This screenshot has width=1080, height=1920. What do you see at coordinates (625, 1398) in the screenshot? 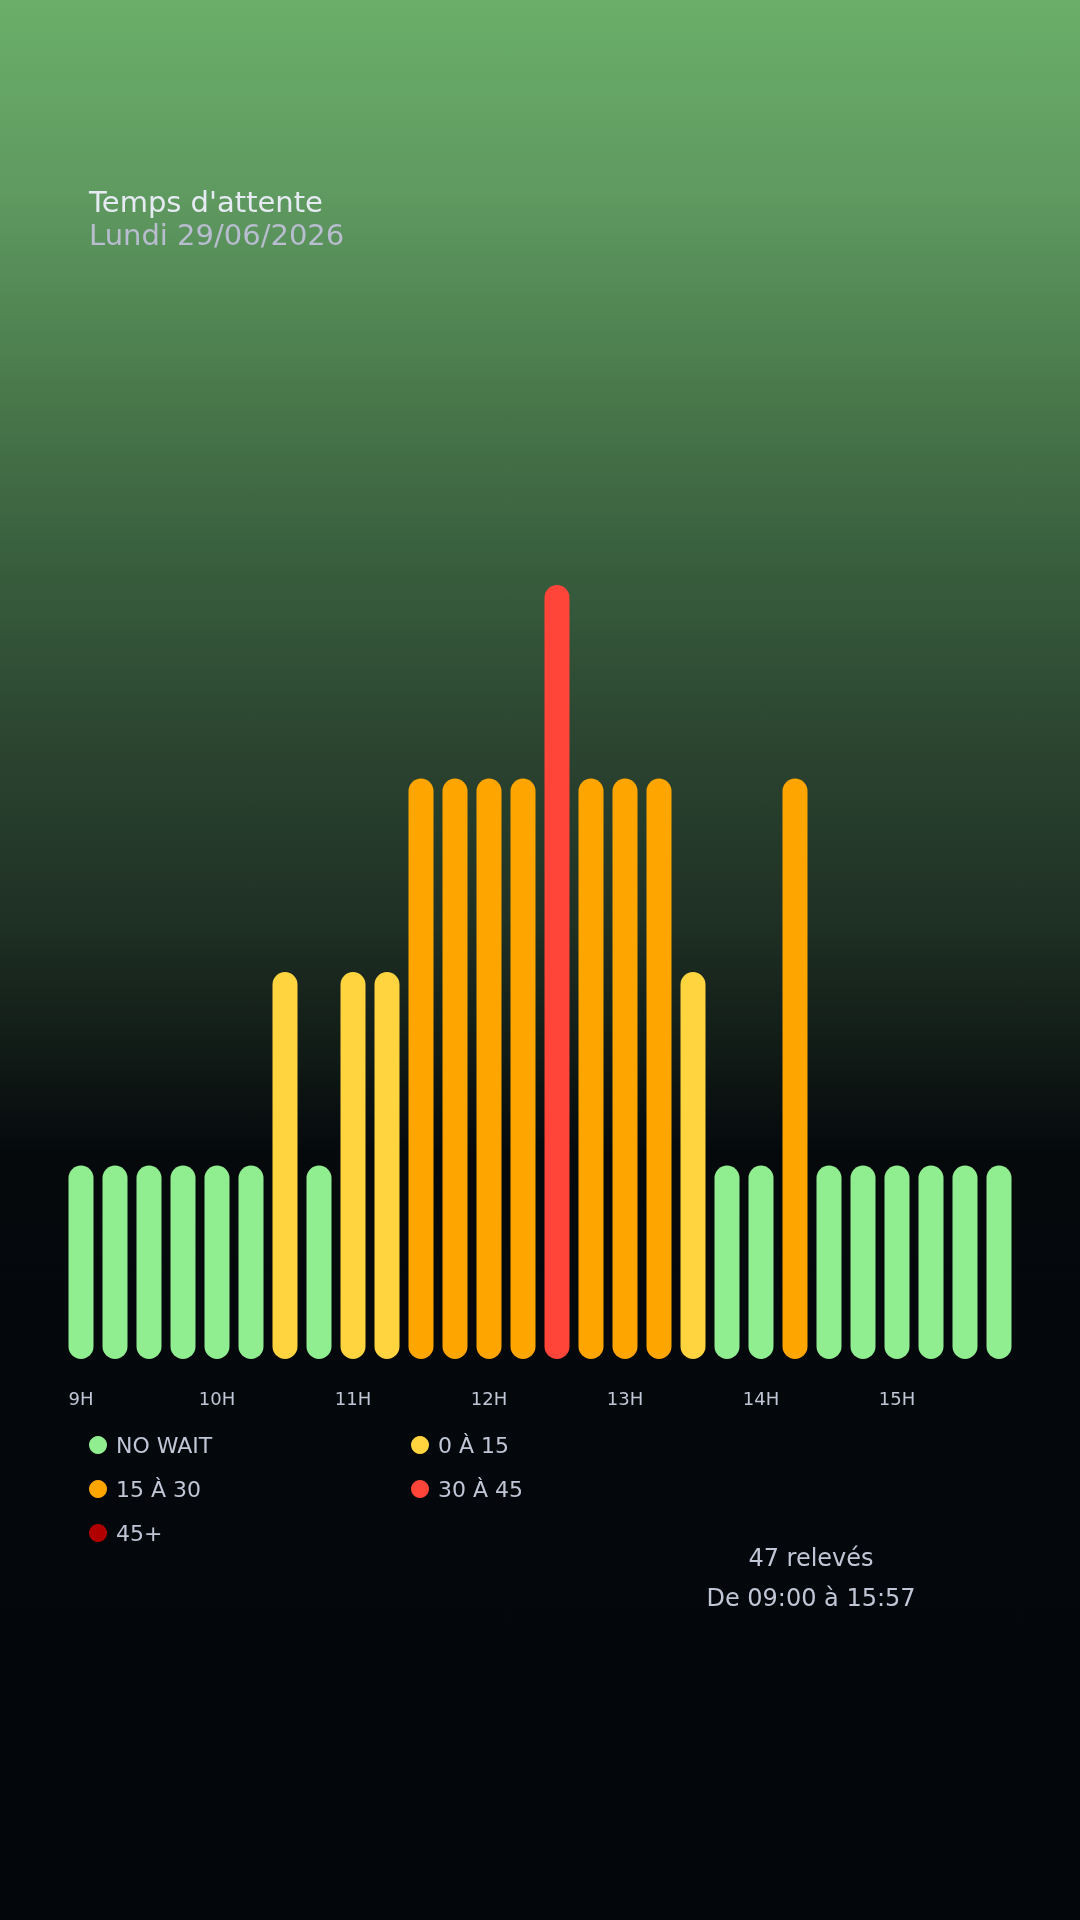
I see `x-tick-label: 13H` at bounding box center [625, 1398].